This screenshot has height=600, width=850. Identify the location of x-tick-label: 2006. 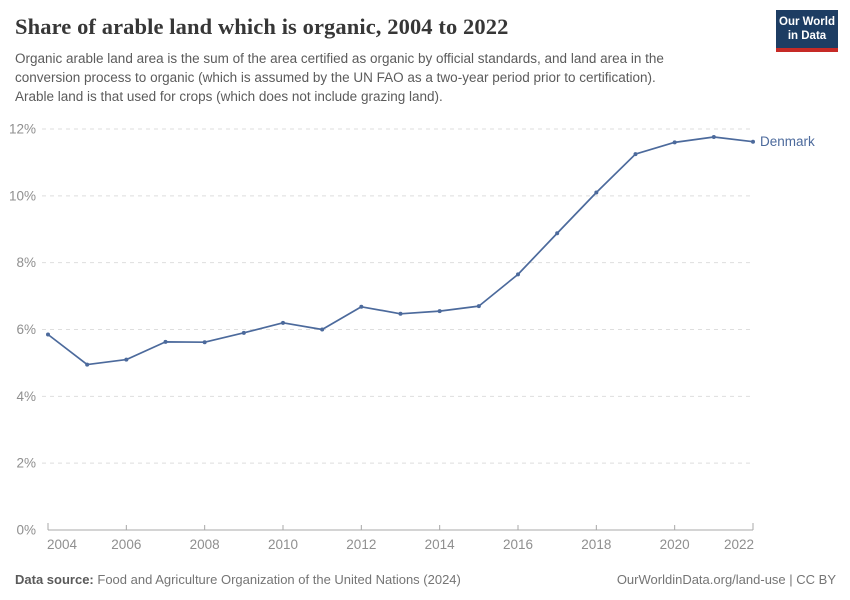
(126, 544).